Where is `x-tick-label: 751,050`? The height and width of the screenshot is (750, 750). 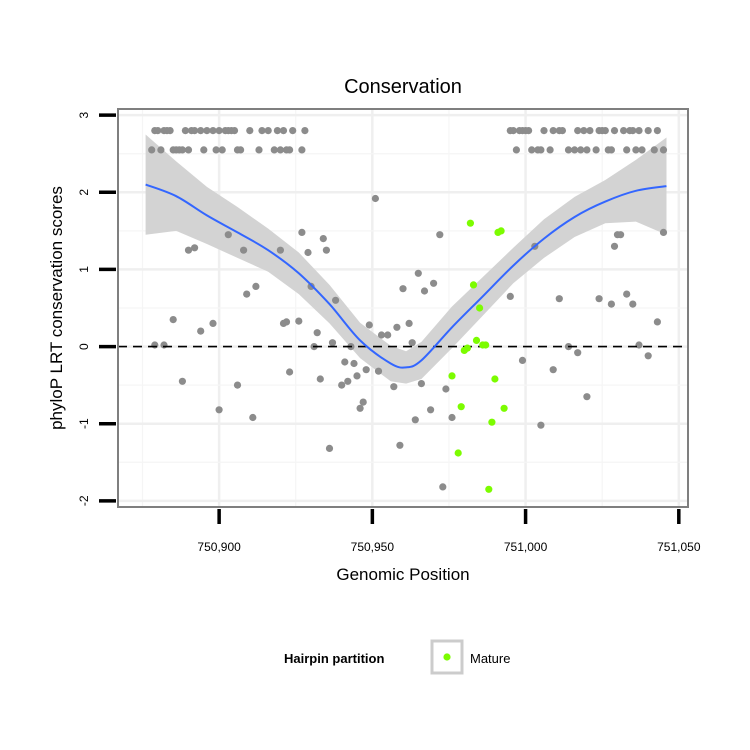 x-tick-label: 751,050 is located at coordinates (679, 547).